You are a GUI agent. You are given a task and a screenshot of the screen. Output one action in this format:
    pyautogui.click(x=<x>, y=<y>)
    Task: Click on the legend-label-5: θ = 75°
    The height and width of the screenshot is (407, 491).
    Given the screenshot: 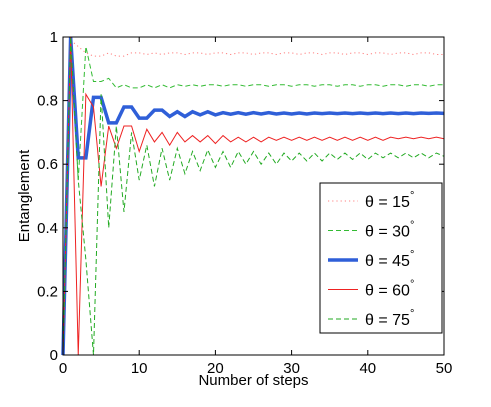 What is the action you would take?
    pyautogui.click(x=389, y=318)
    